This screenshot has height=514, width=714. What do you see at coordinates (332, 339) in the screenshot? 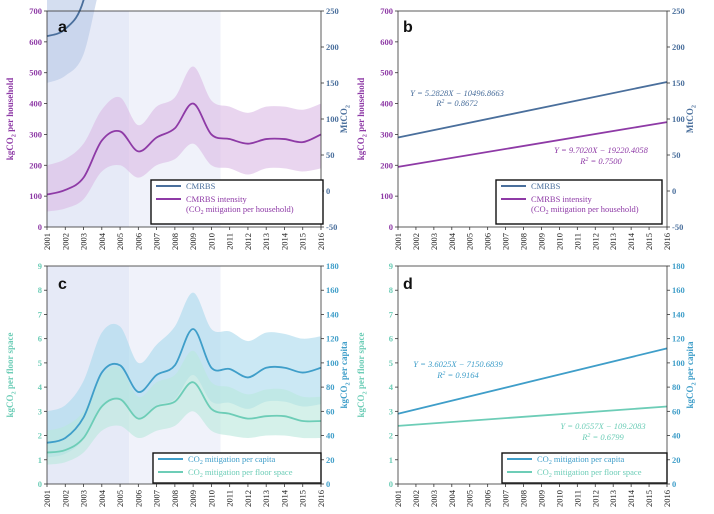
I see `y2-tick-label: 120` at bounding box center [332, 339].